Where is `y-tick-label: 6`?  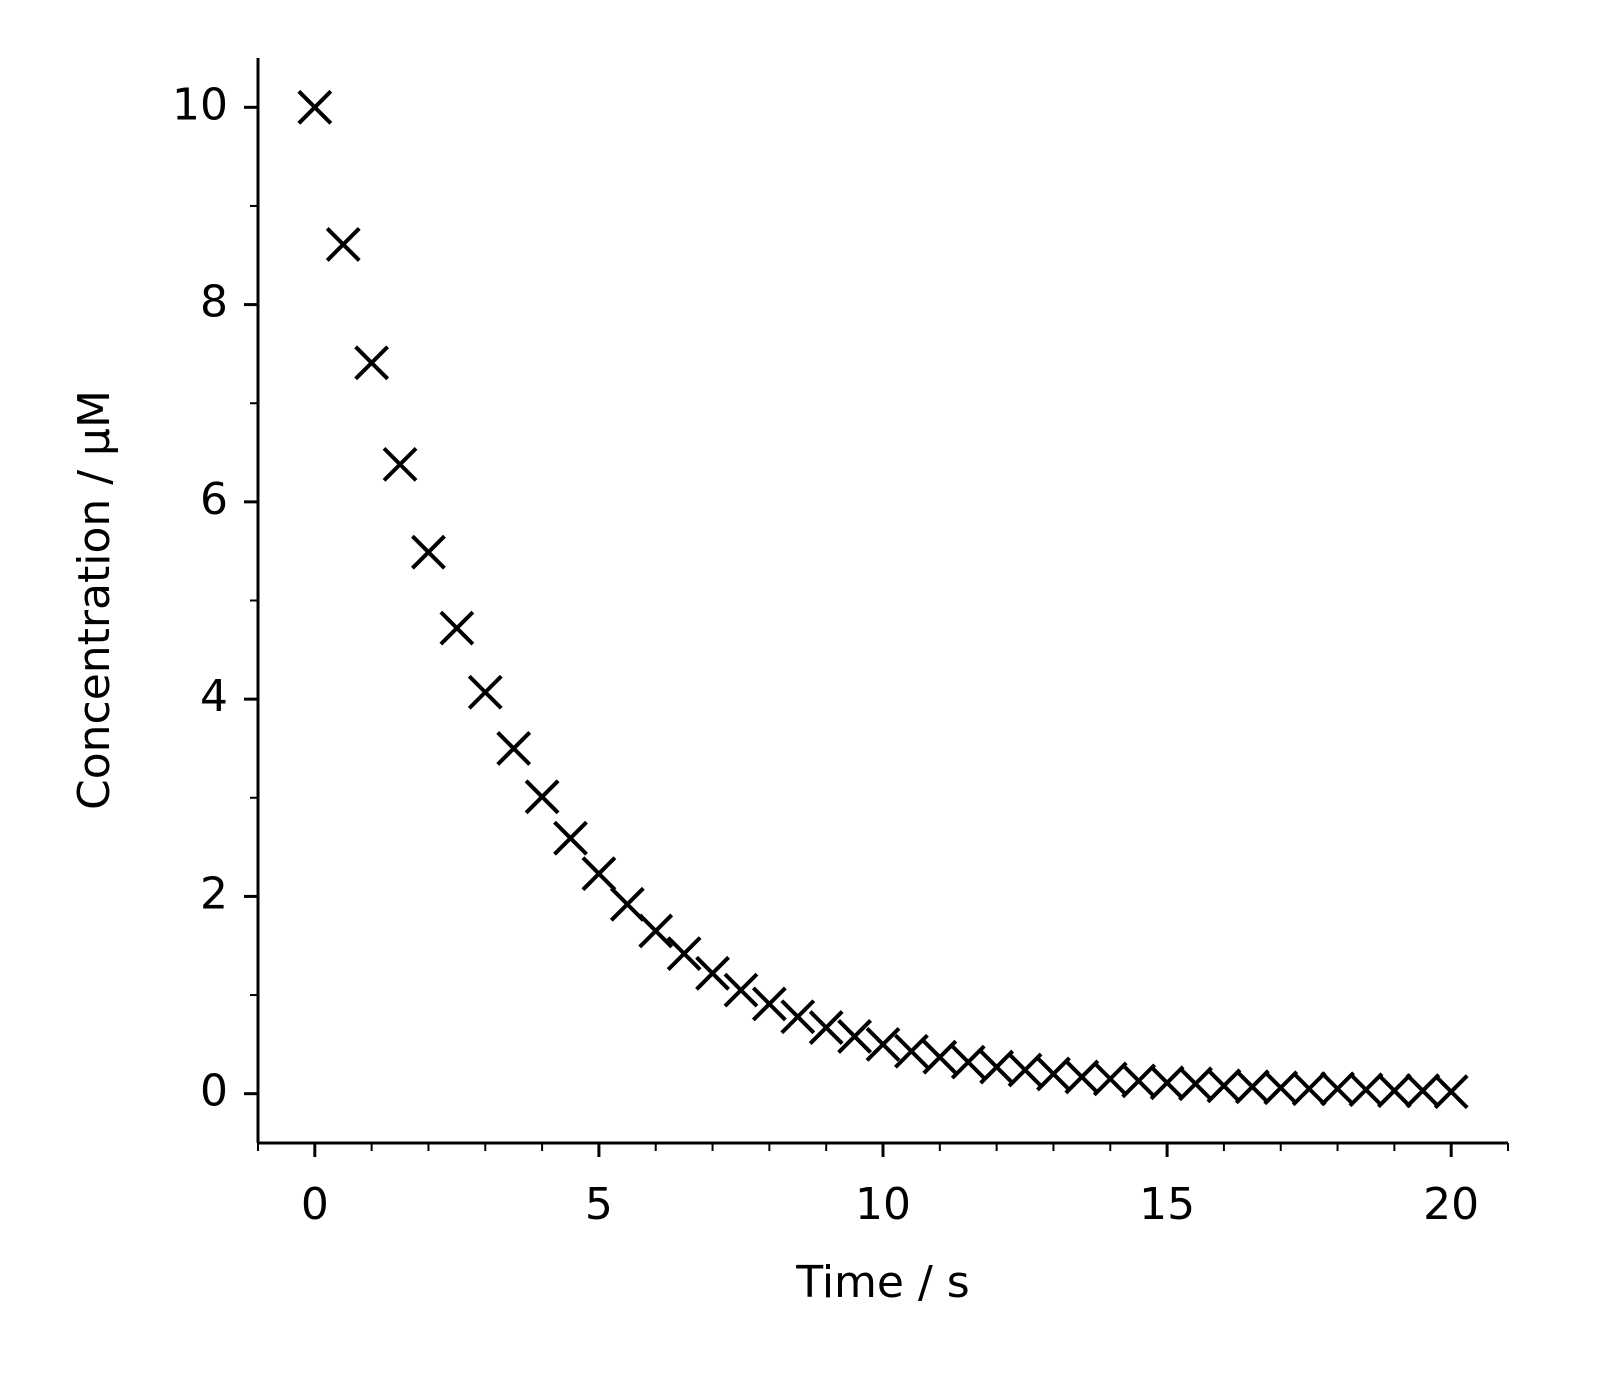 y-tick-label: 6 is located at coordinates (214, 499).